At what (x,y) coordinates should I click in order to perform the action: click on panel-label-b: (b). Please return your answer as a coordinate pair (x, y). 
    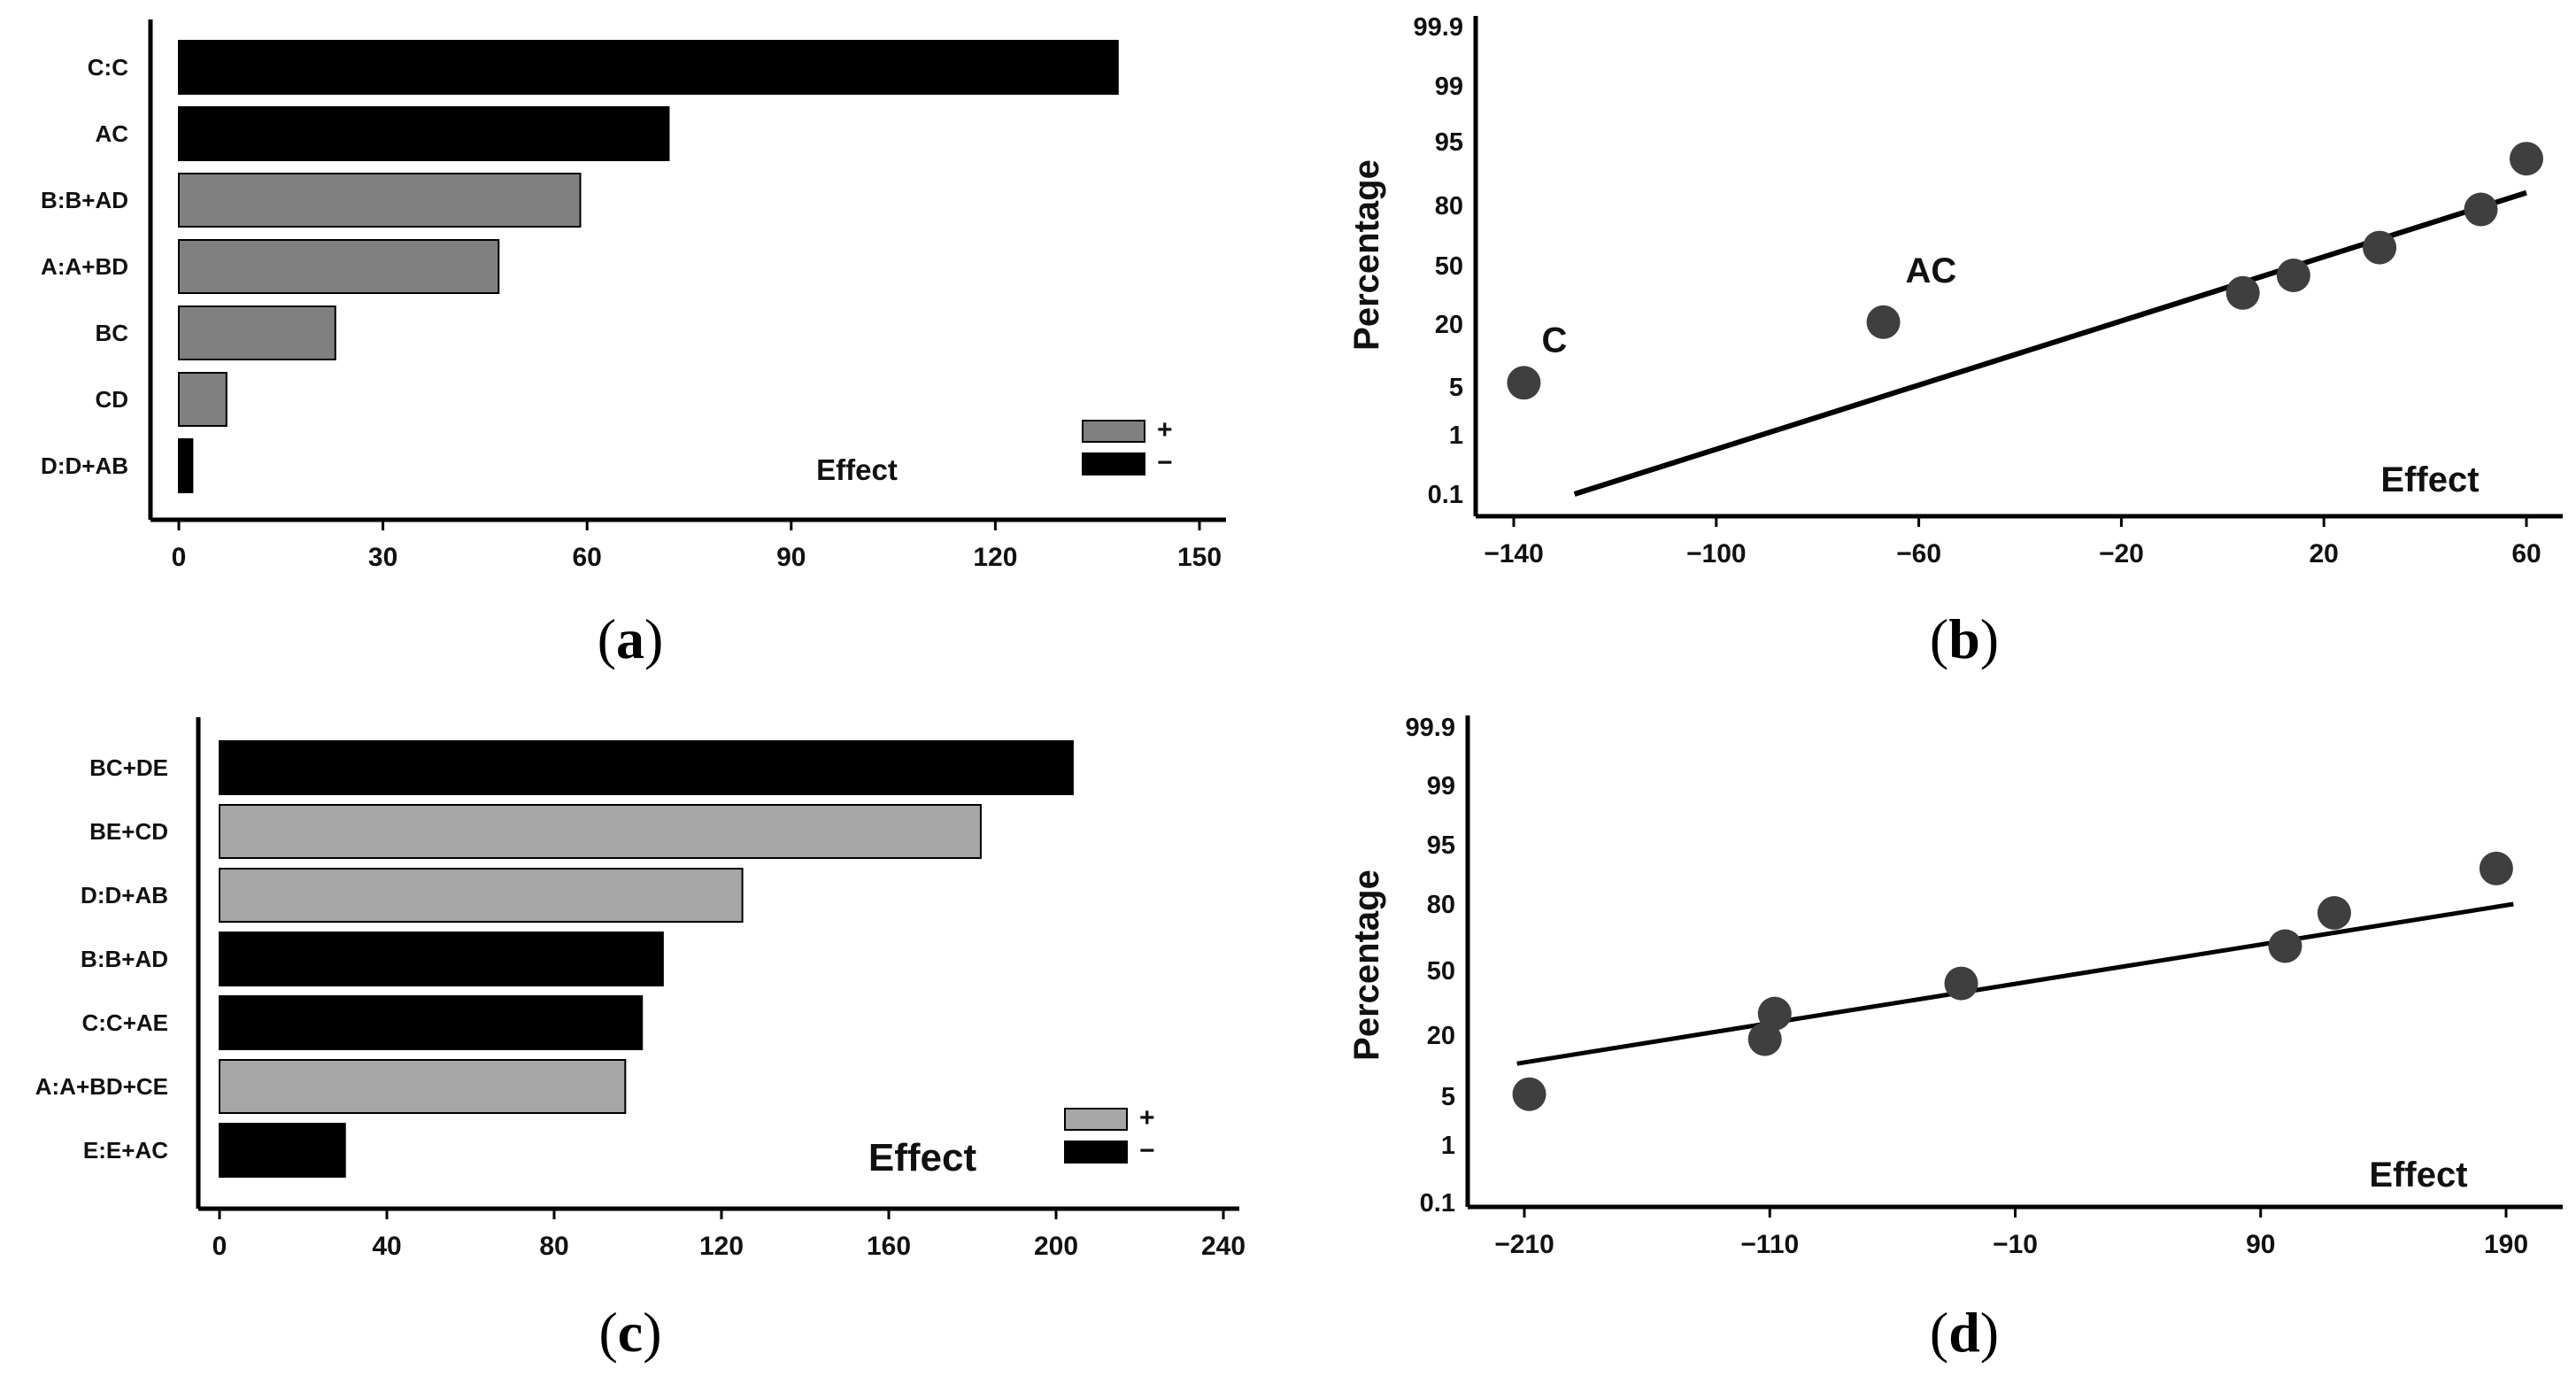
    Looking at the image, I should click on (1964, 639).